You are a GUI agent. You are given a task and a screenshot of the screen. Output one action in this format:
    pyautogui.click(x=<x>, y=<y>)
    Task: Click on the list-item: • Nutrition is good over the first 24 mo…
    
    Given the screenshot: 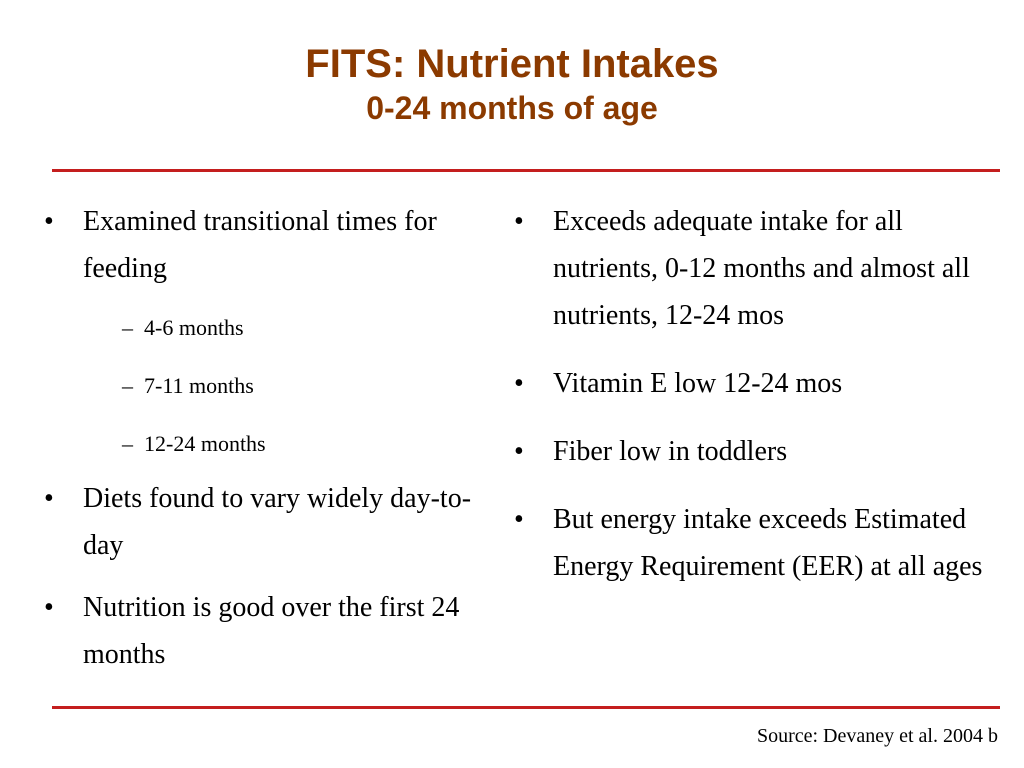 What is the action you would take?
    pyautogui.click(x=264, y=631)
    